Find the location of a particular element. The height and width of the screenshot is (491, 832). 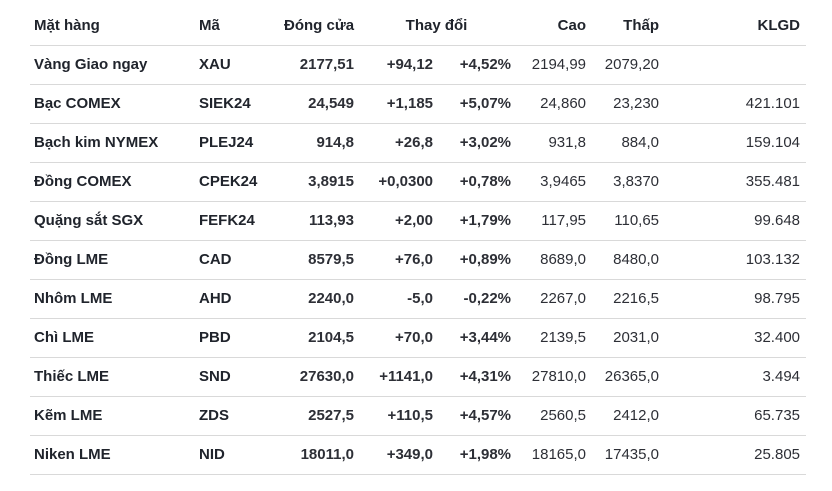

commodity-name: Đồng LME is located at coordinates (112, 260).